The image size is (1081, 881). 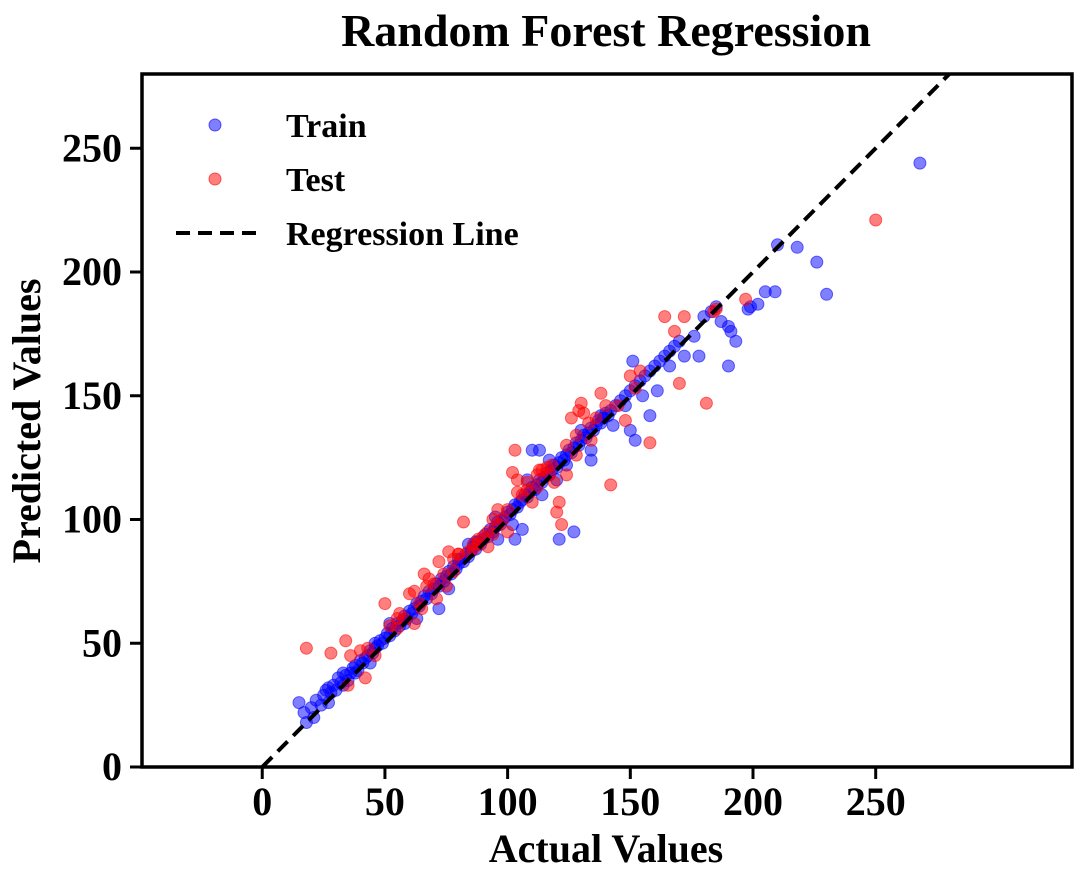 I want to click on y-tick-label: 50, so click(x=102, y=642).